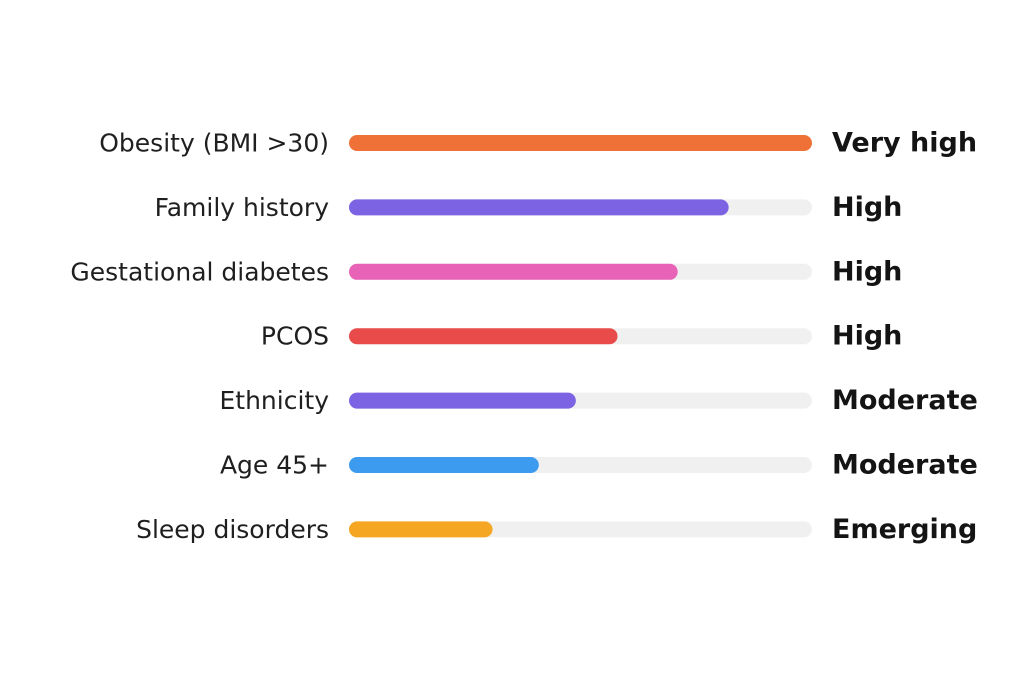 This screenshot has height=683, width=1024. I want to click on bar-row: Gestational diabetes High, so click(486, 271).